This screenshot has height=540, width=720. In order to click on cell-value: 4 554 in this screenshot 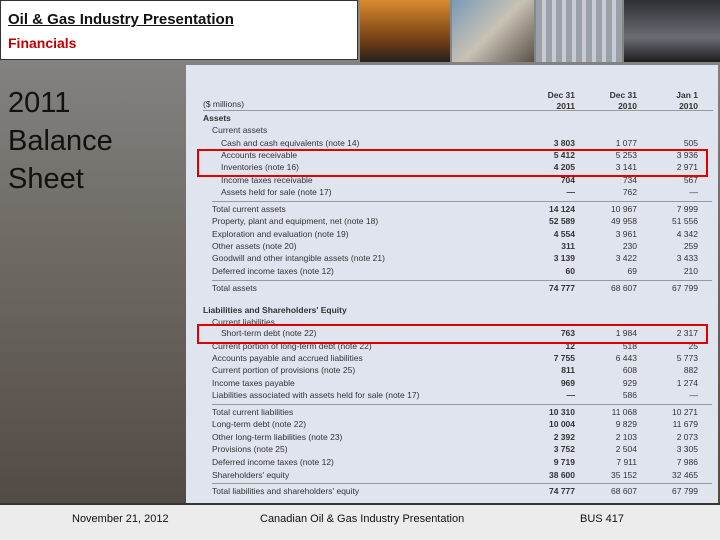, I will do `click(564, 234)`.